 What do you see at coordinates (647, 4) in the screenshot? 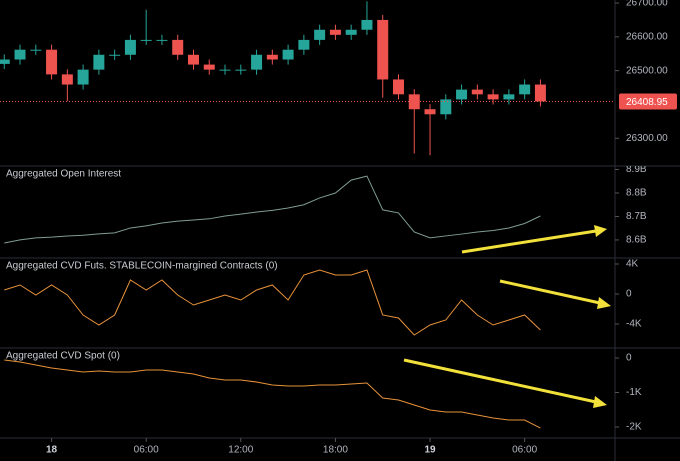
I see `y-tick-label: 26700.00` at bounding box center [647, 4].